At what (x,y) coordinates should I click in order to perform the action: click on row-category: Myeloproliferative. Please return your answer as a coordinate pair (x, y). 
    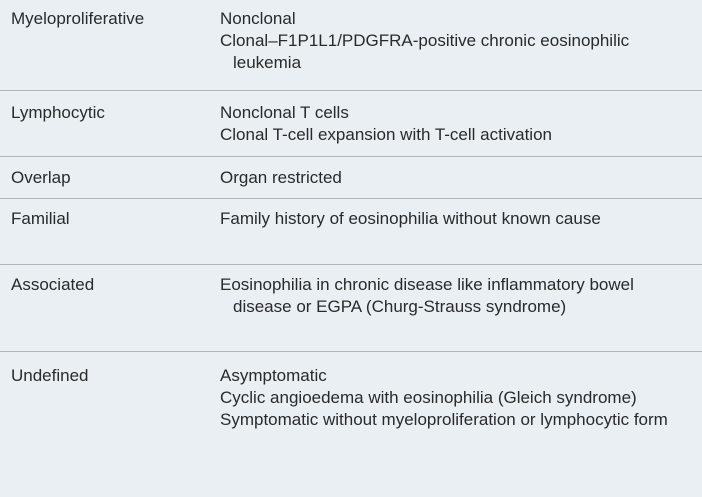
    Looking at the image, I should click on (78, 18).